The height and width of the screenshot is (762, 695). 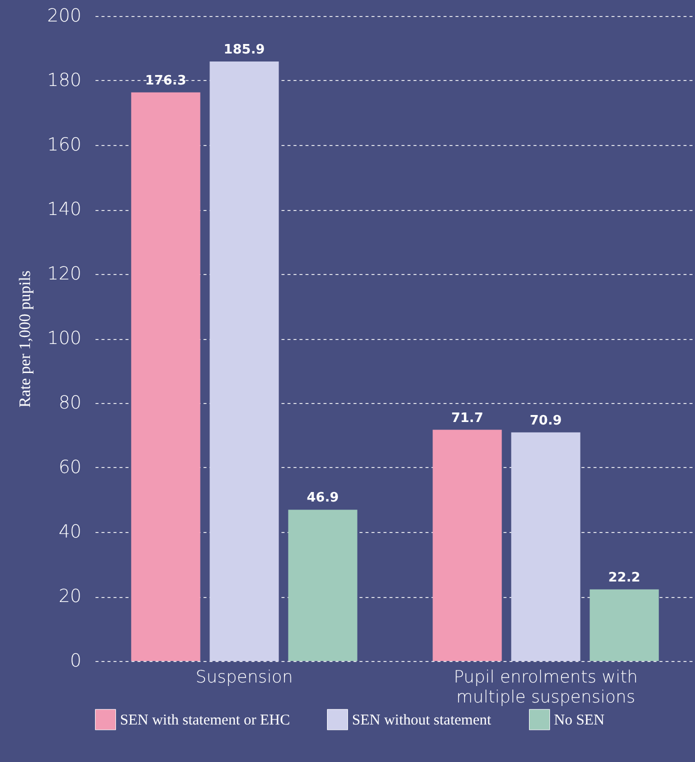 What do you see at coordinates (205, 720) in the screenshot?
I see `legend-label: SEN with statement or EHC` at bounding box center [205, 720].